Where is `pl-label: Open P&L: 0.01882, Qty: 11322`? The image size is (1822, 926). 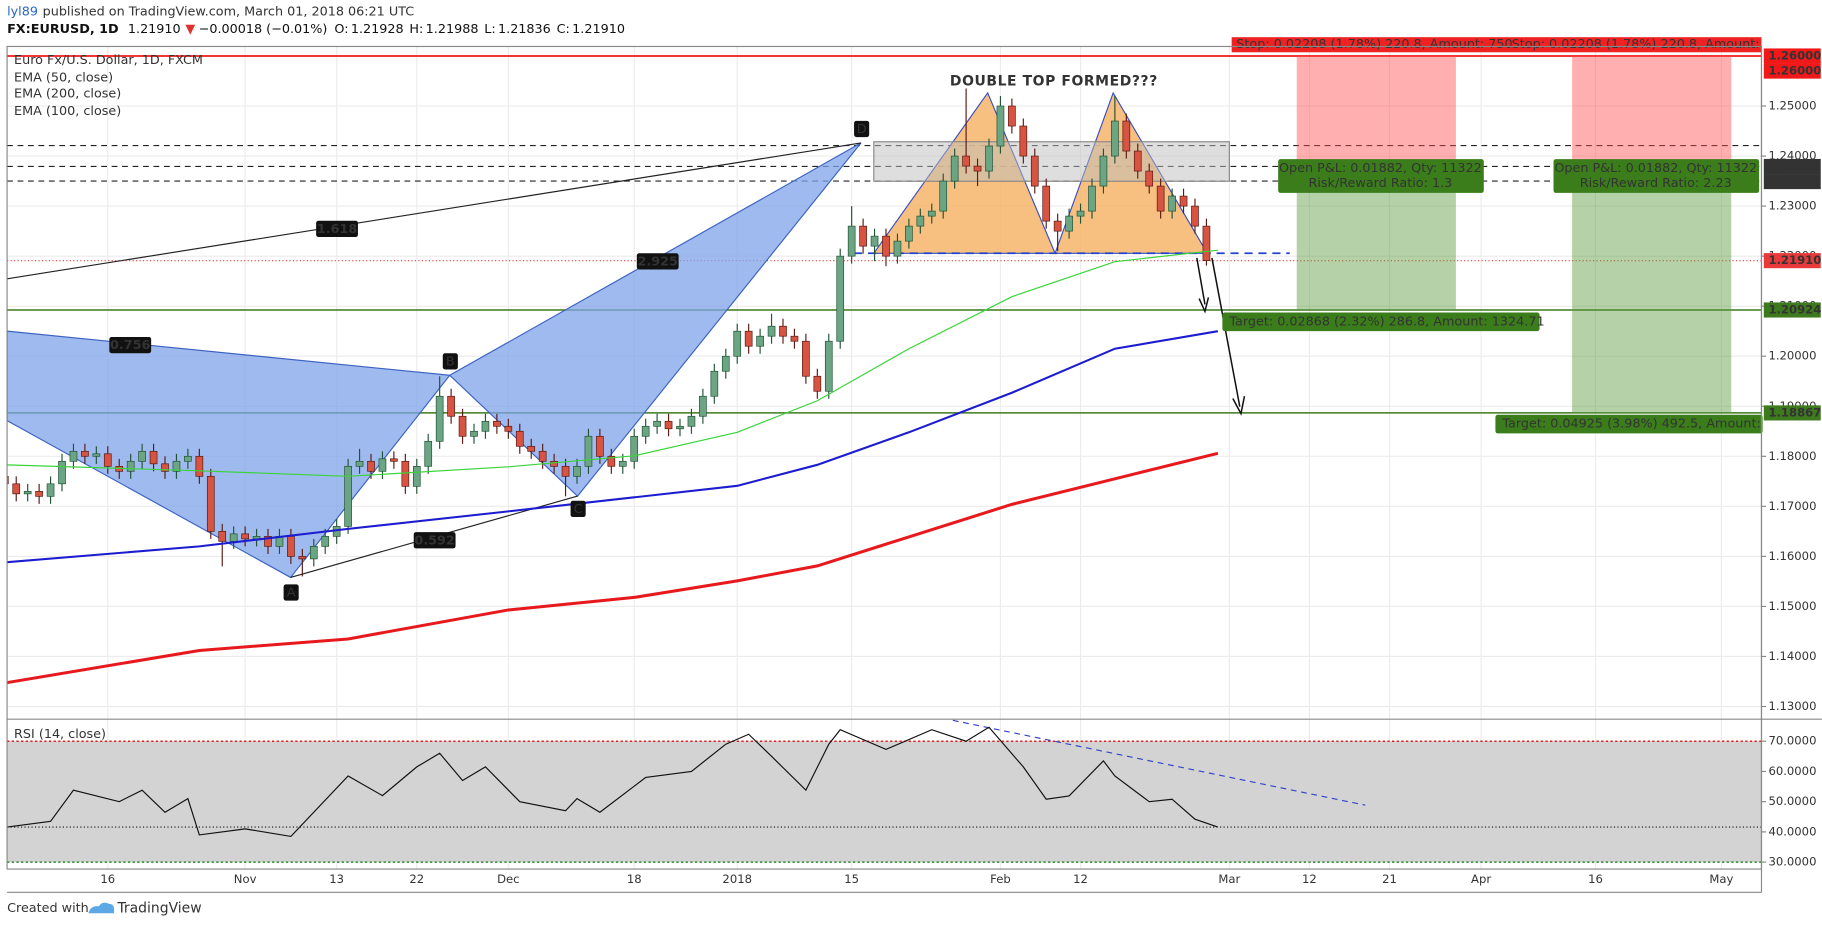 pl-label: Open P&L: 0.01882, Qty: 11322 is located at coordinates (1655, 168).